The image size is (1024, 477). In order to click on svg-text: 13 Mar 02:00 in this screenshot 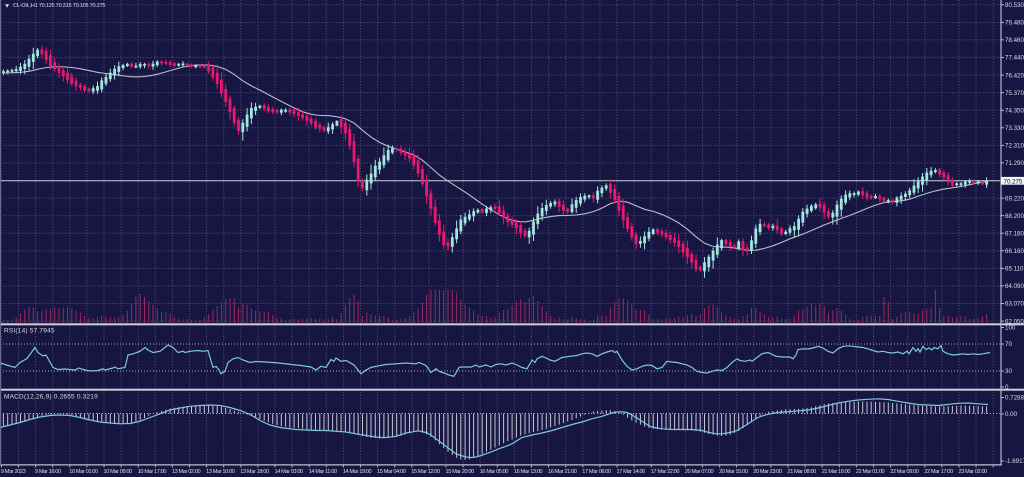, I will do `click(186, 472)`.